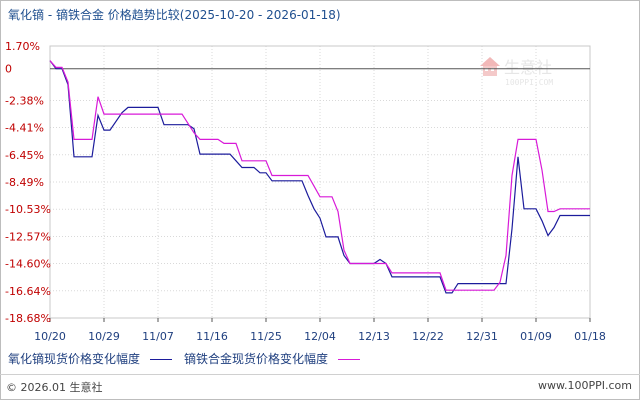  I want to click on x-tick-label: 12/04, so click(320, 336).